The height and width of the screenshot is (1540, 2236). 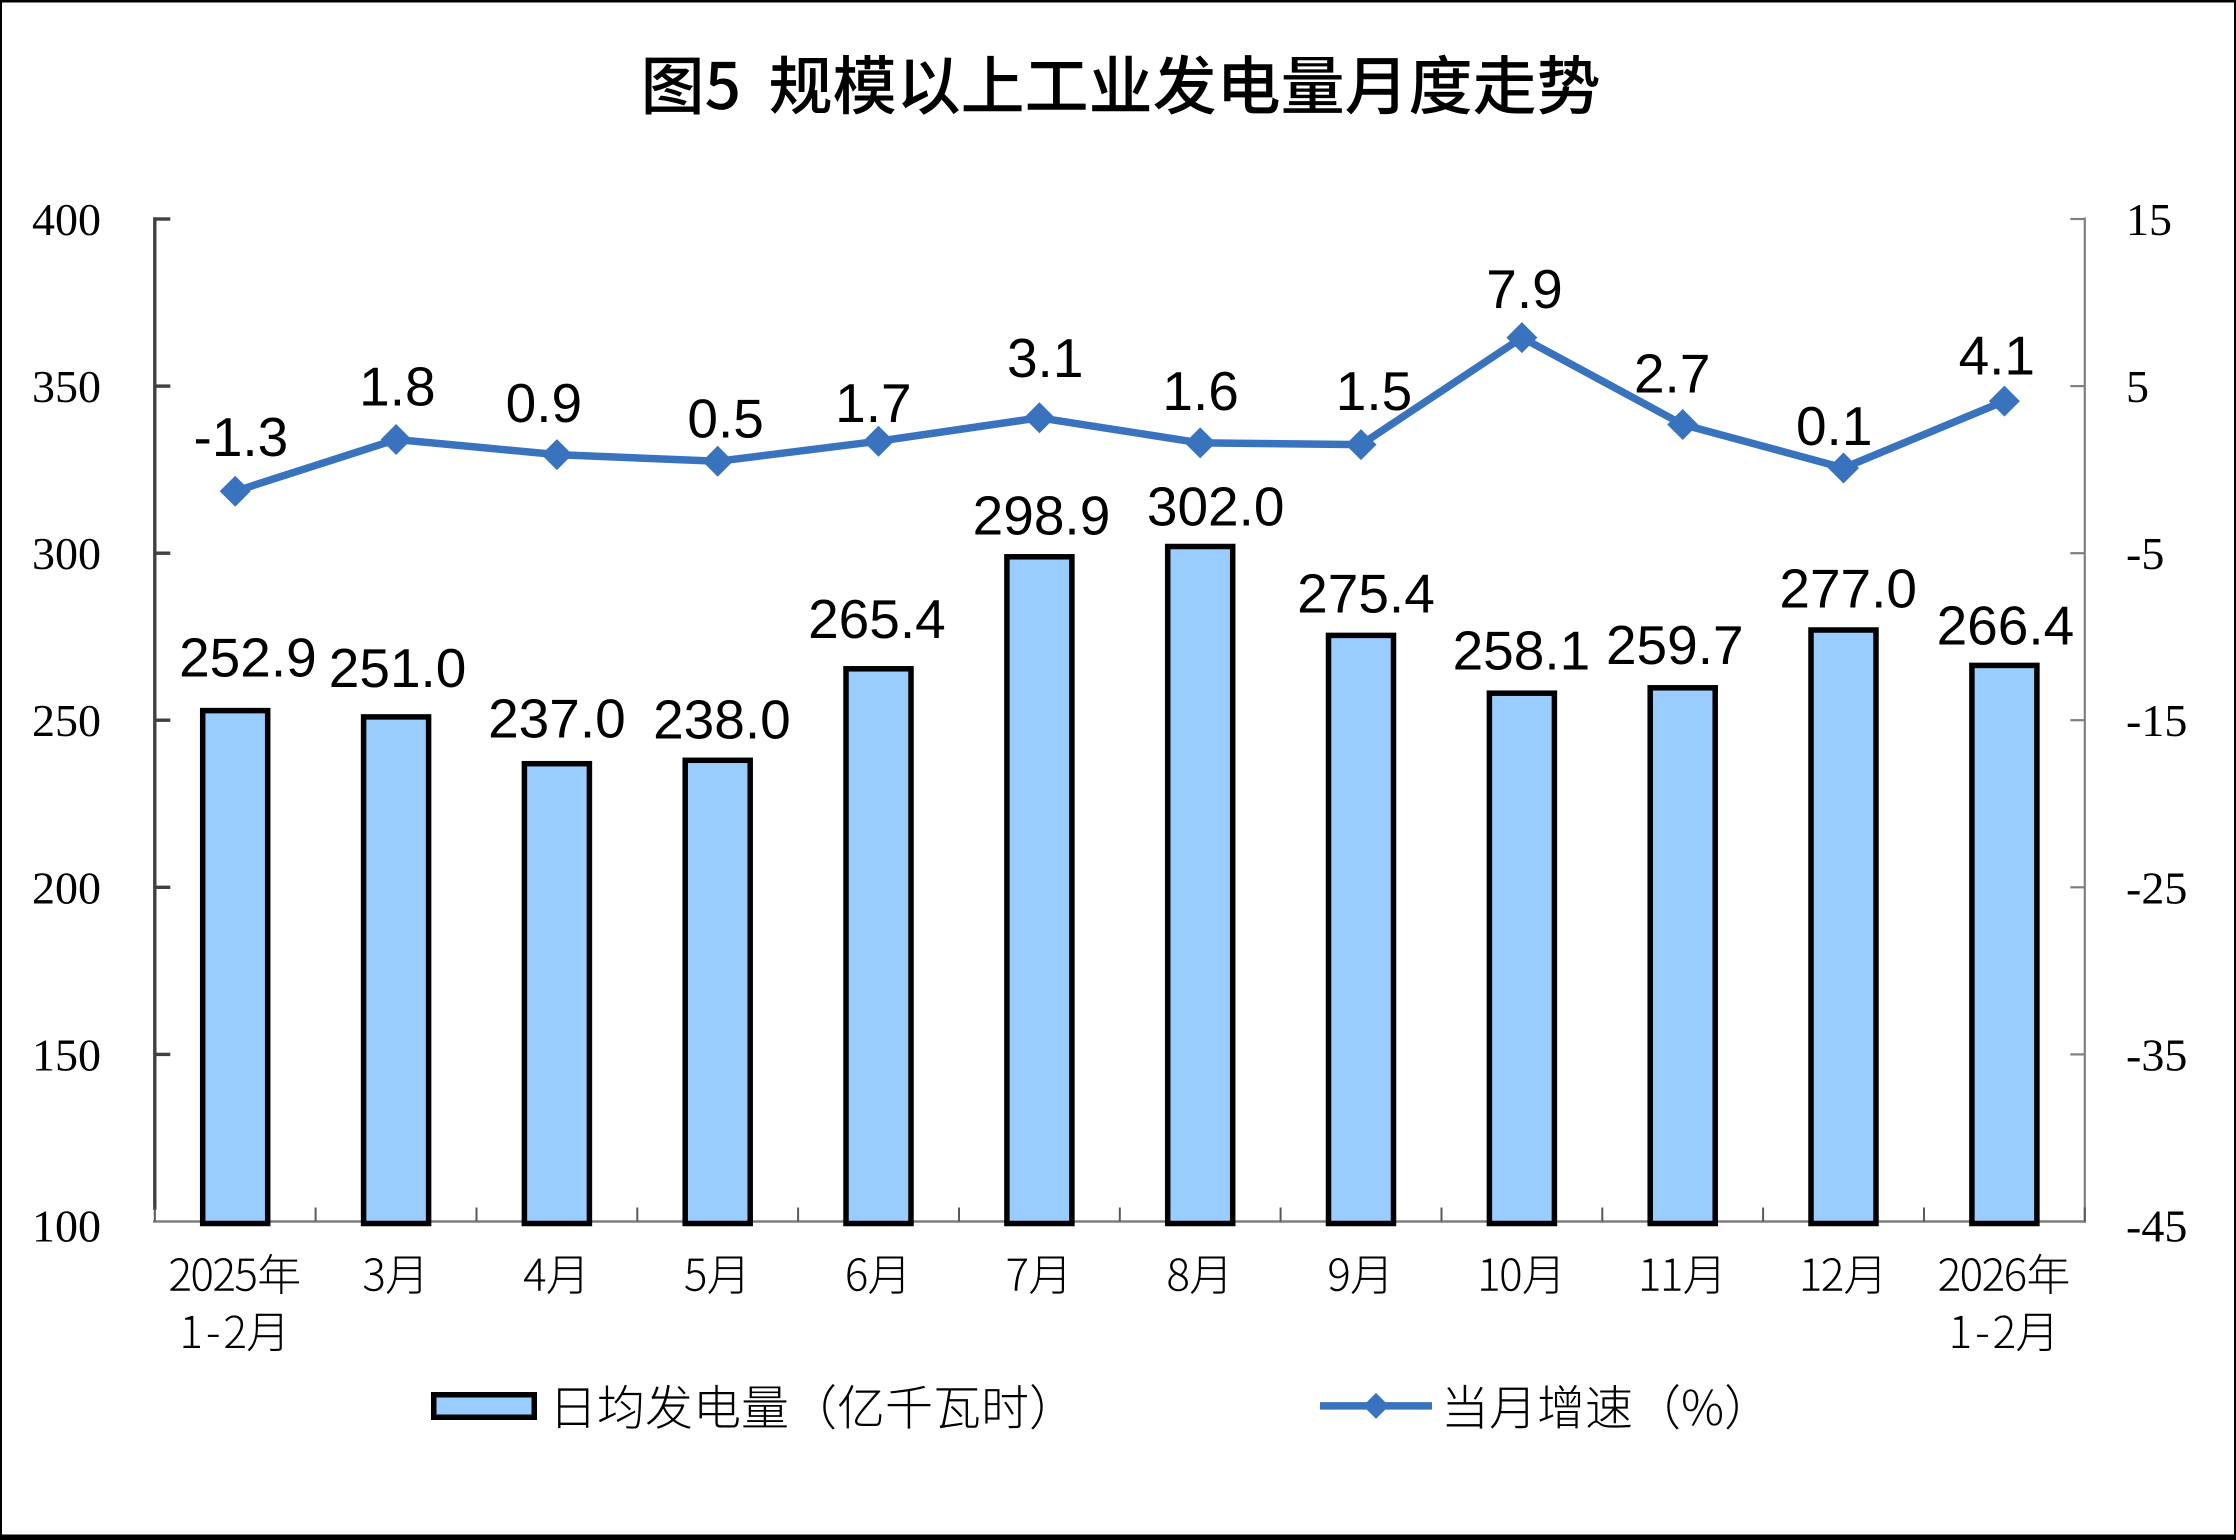 I want to click on svg-text: 259.7, so click(x=1675, y=645).